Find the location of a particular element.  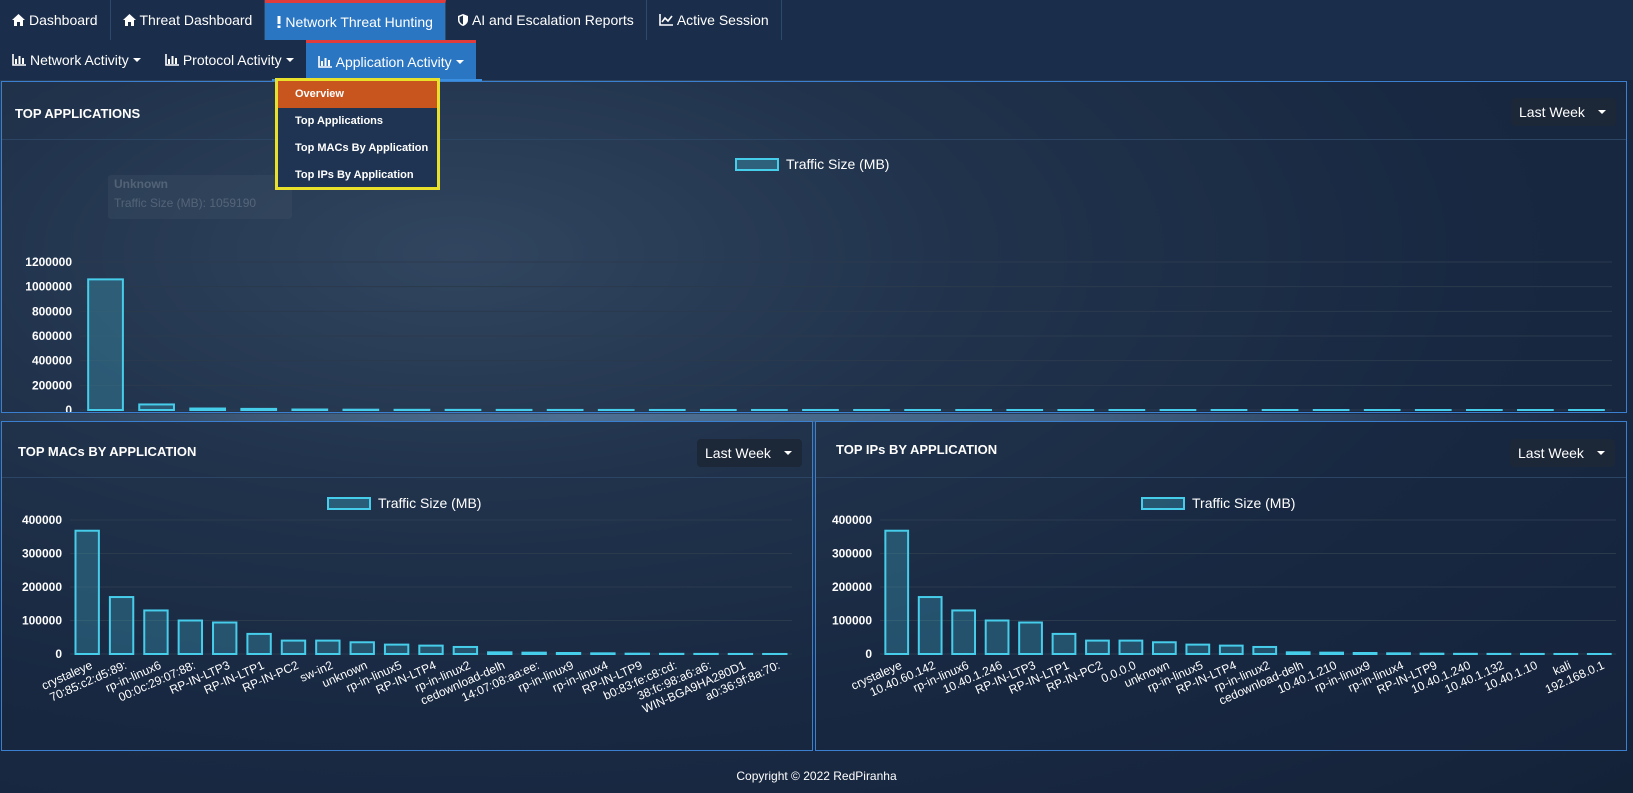

tab-label: Network Threat Hunting is located at coordinates (359, 21).